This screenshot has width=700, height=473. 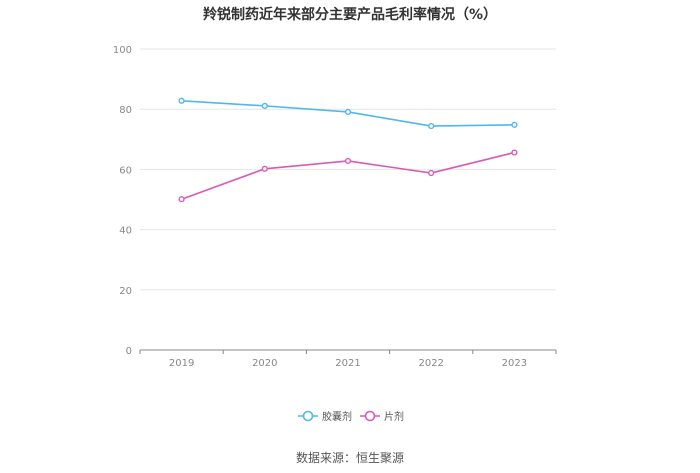 I want to click on y-tick-label: 20, so click(x=125, y=291).